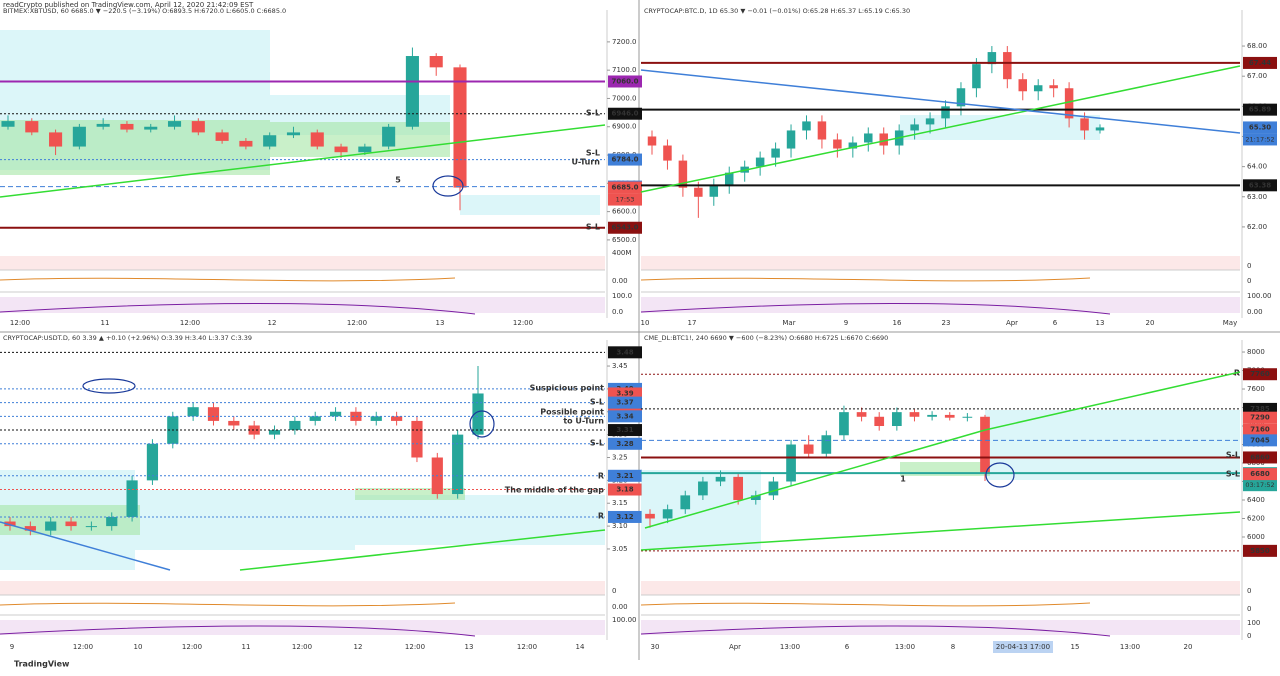 The height and width of the screenshot is (676, 1280). I want to click on pane-label: 100.0, so click(622, 296).